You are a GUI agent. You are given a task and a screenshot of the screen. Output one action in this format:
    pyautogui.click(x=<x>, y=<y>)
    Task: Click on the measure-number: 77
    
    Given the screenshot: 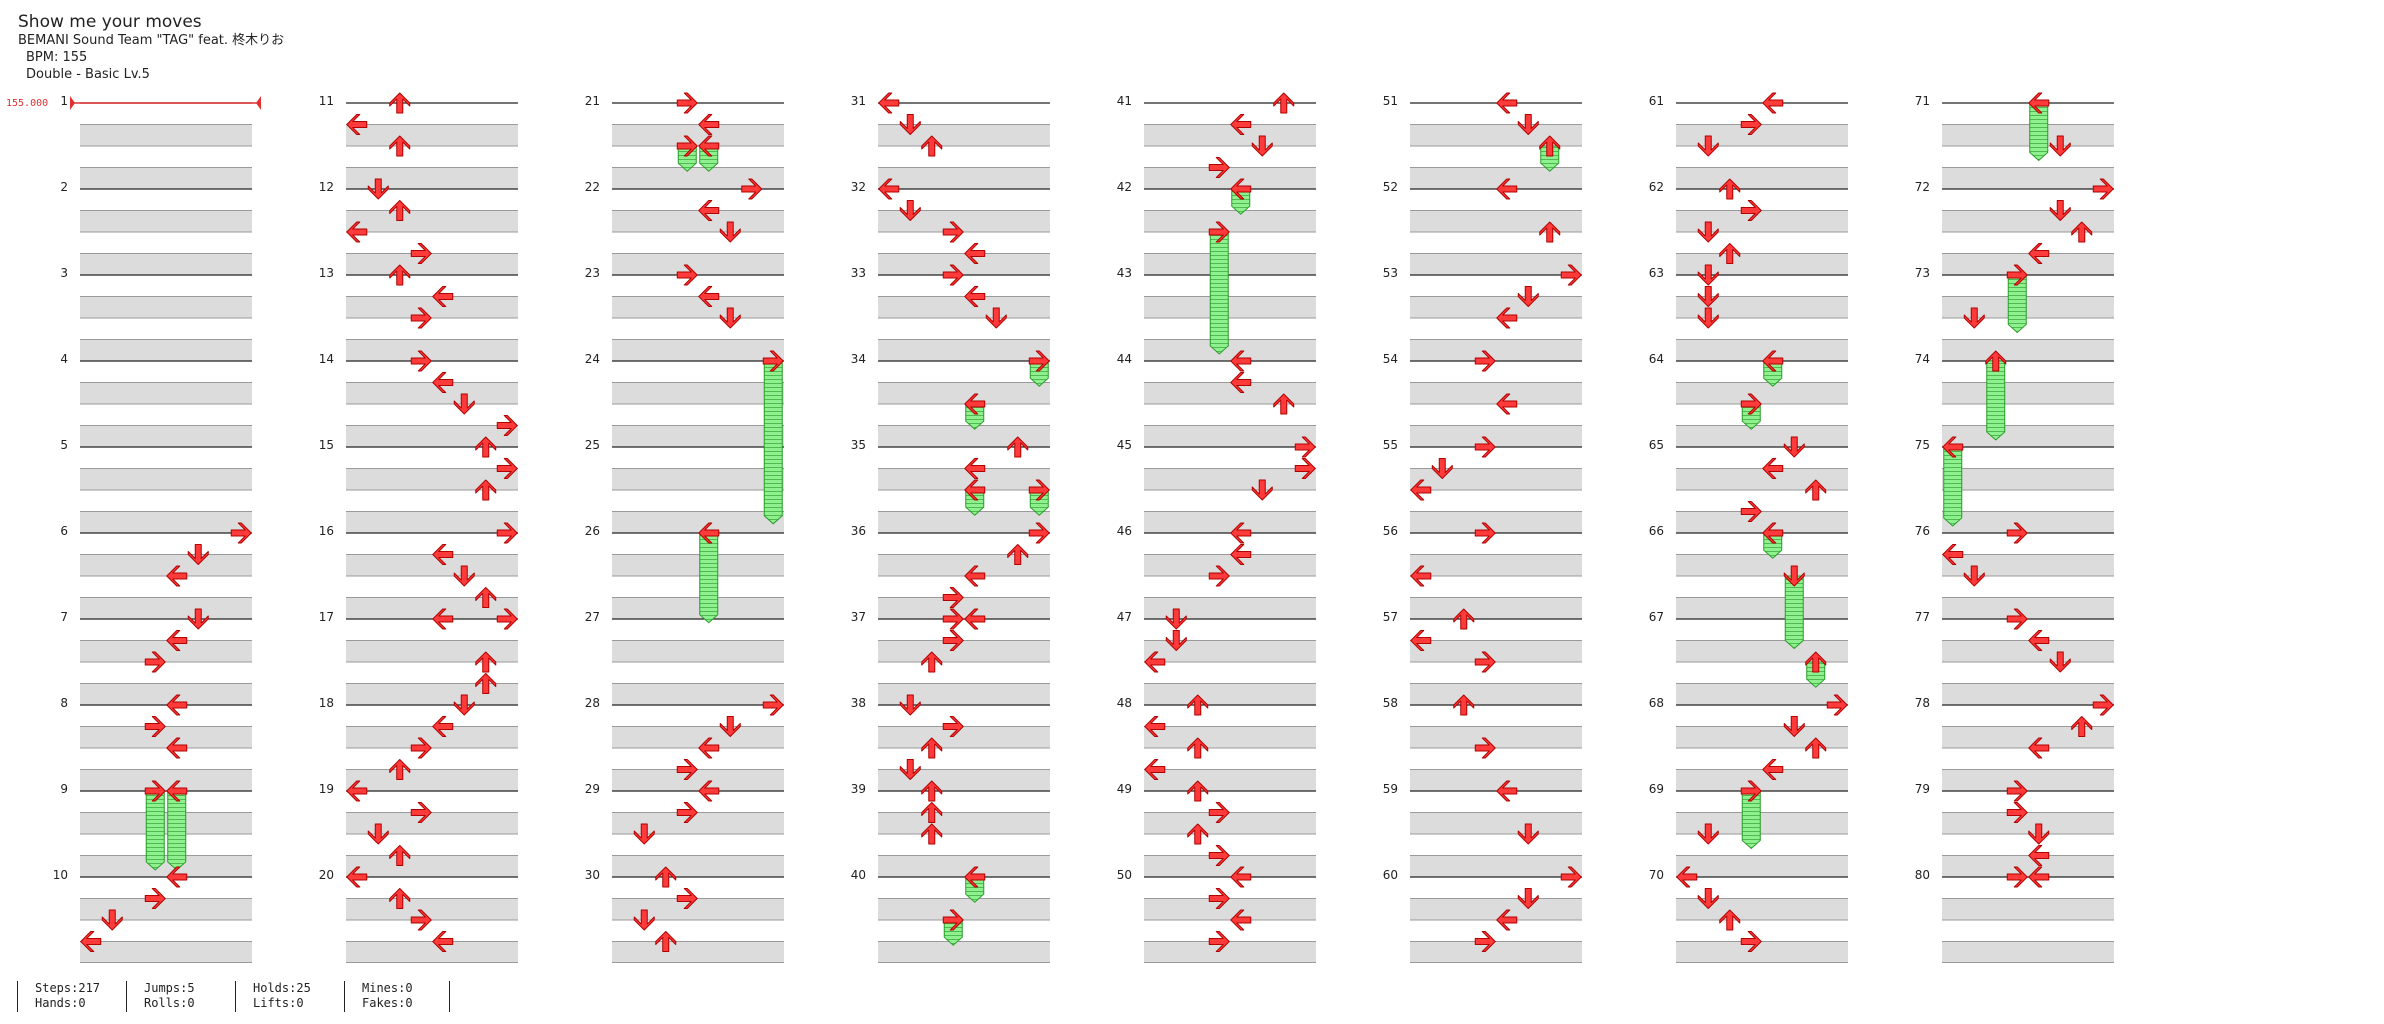 What is the action you would take?
    pyautogui.click(x=1922, y=617)
    